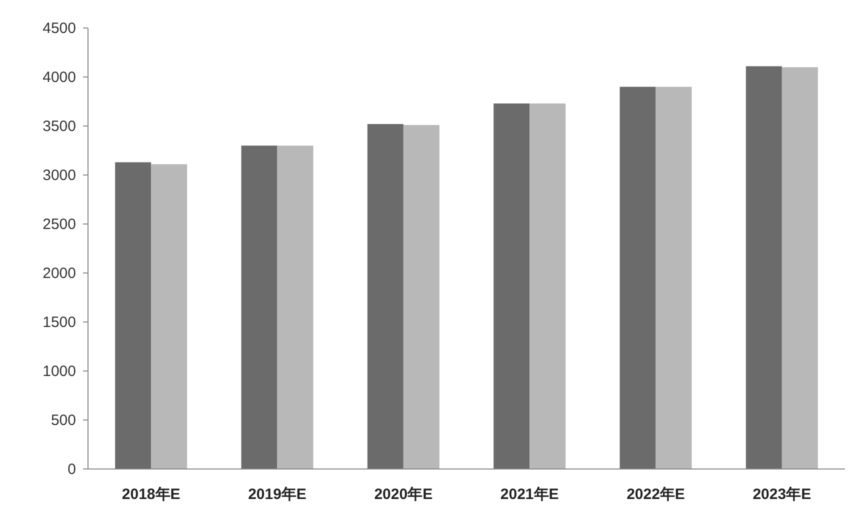 Image resolution: width=852 pixels, height=513 pixels. What do you see at coordinates (277, 494) in the screenshot?
I see `x-tick-label: 2019年E` at bounding box center [277, 494].